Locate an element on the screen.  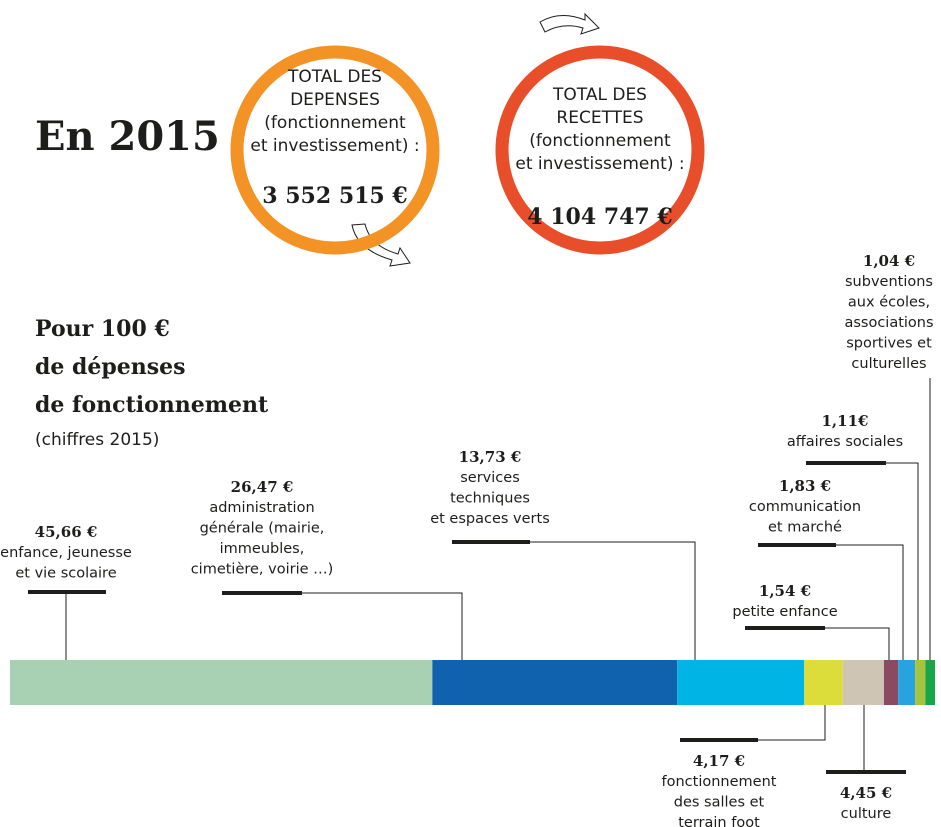
category-label: et vie scolaire is located at coordinates (65, 574).